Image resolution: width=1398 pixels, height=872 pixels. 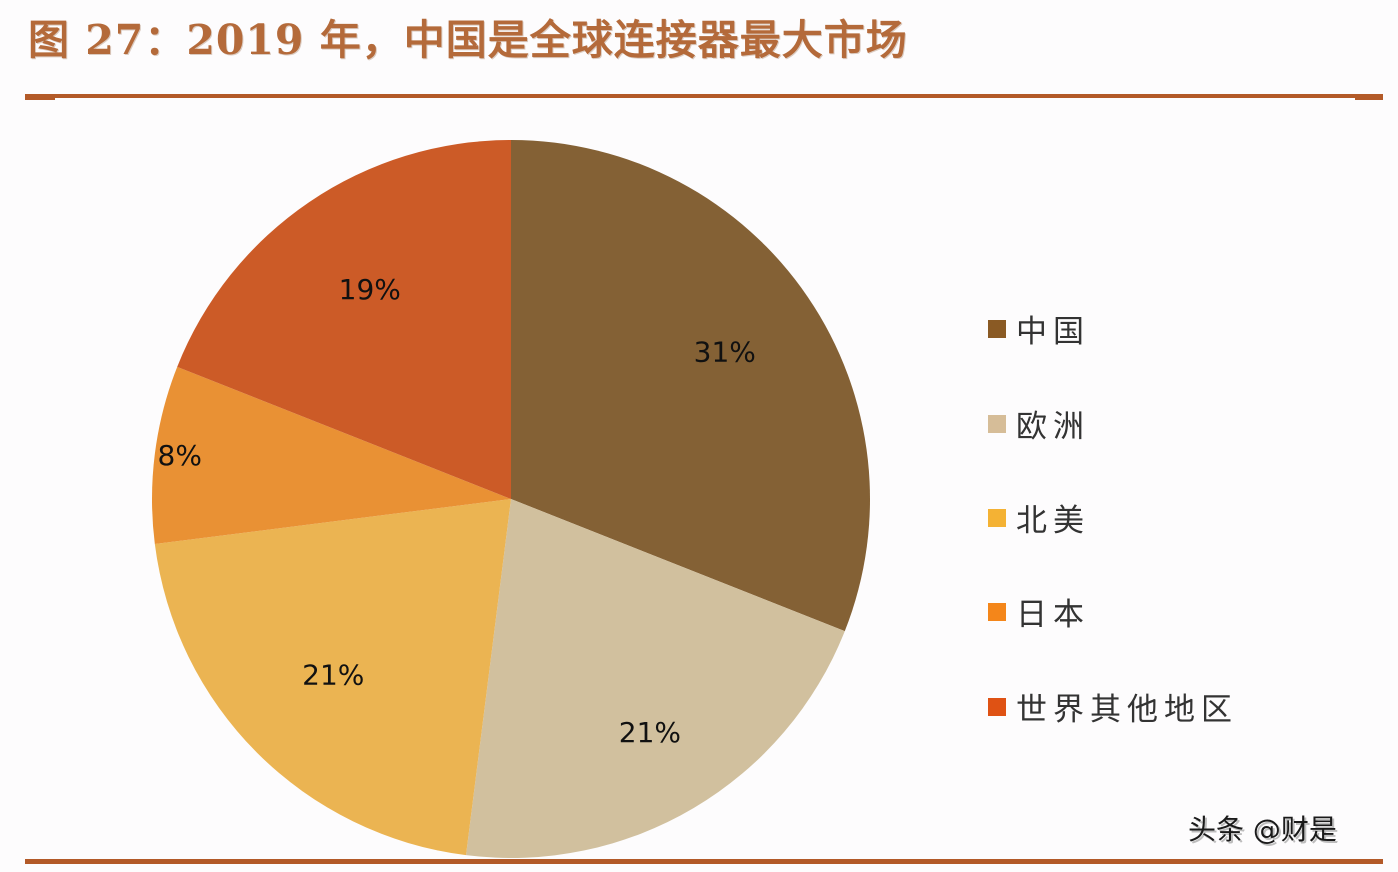 What do you see at coordinates (1262, 829) in the screenshot?
I see `watermark: 头条 @财是` at bounding box center [1262, 829].